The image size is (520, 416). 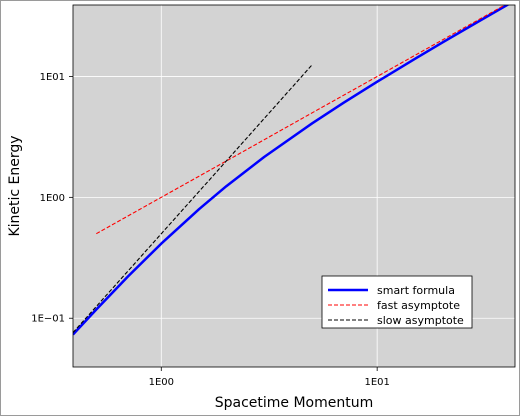 I want to click on x-tick-label: 1E00, so click(x=161, y=382).